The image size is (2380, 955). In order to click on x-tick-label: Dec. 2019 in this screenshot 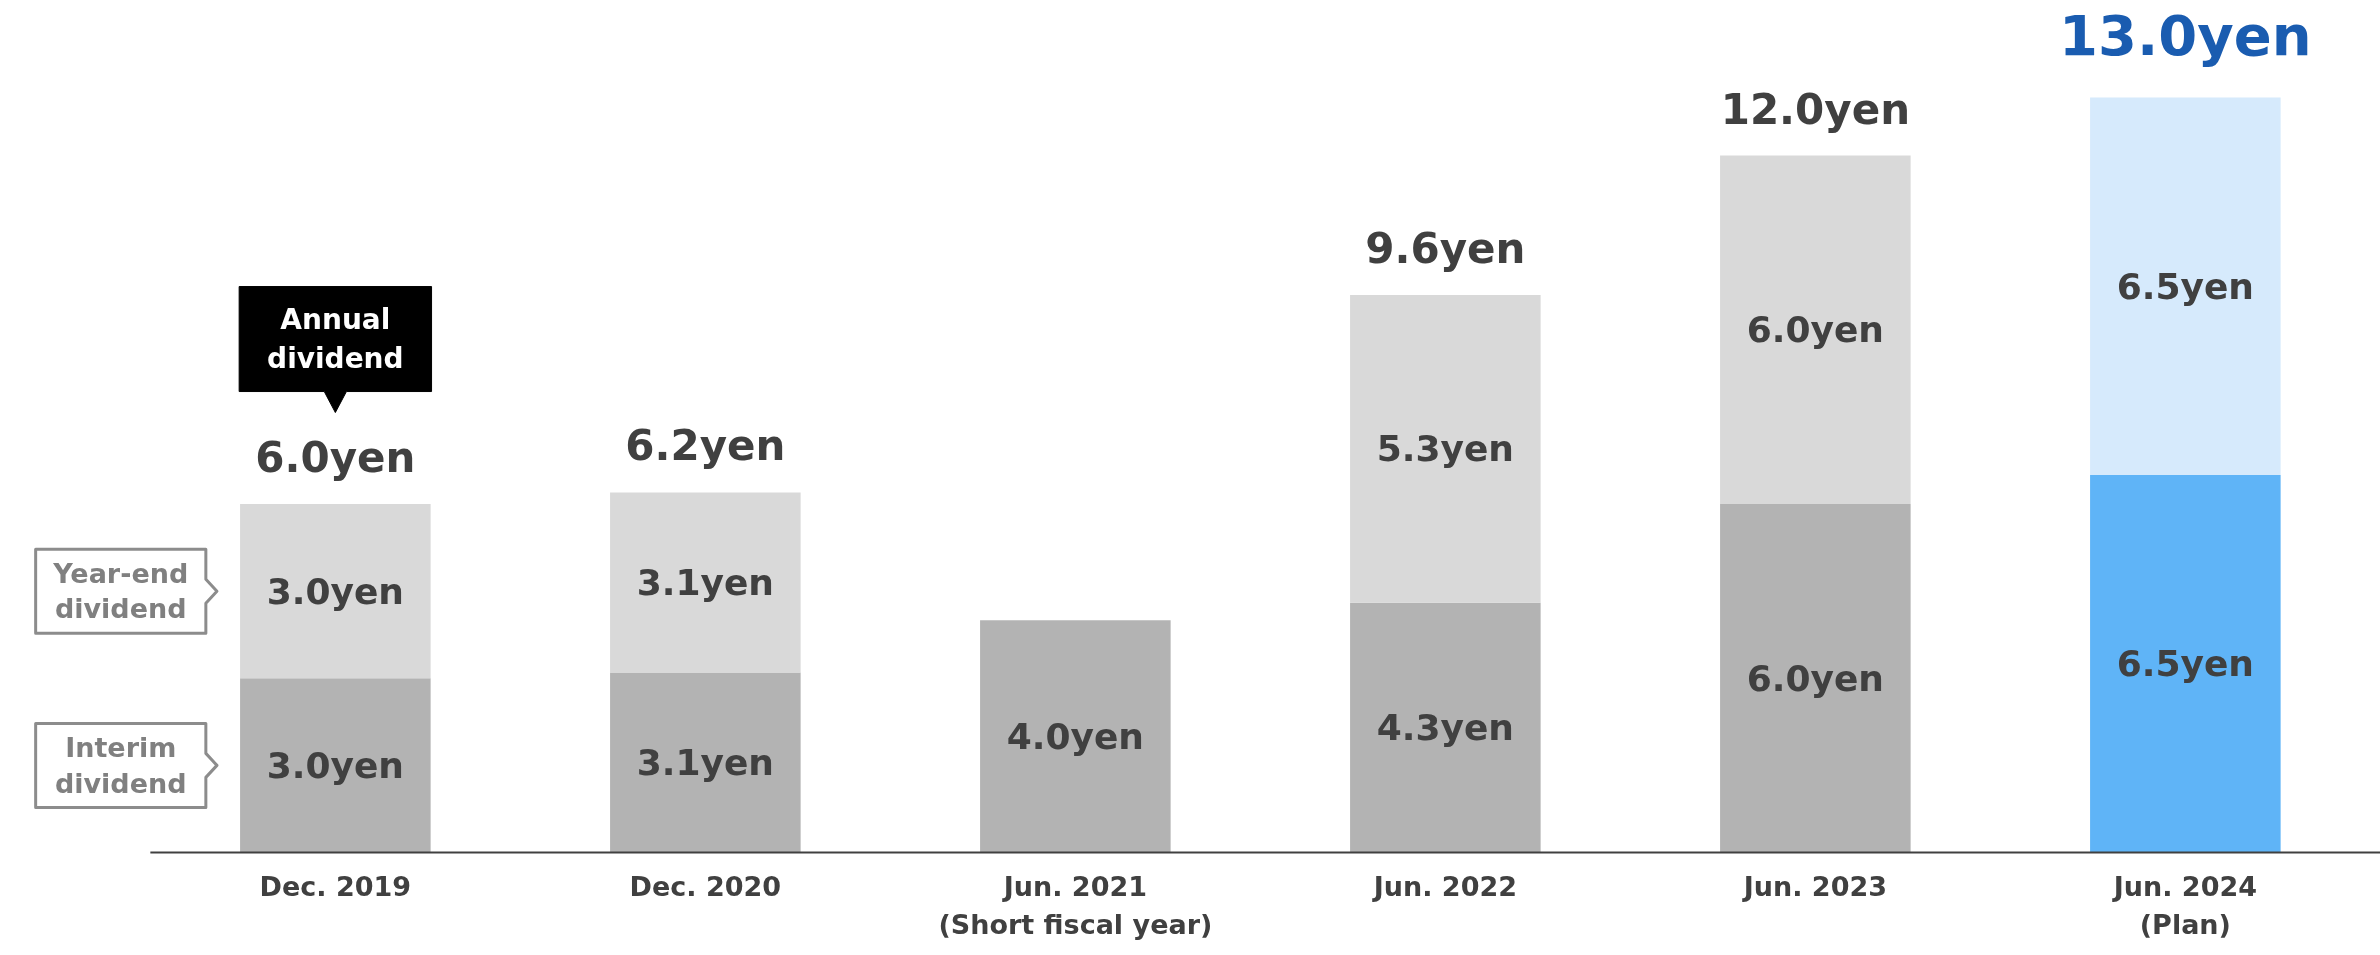, I will do `click(335, 886)`.